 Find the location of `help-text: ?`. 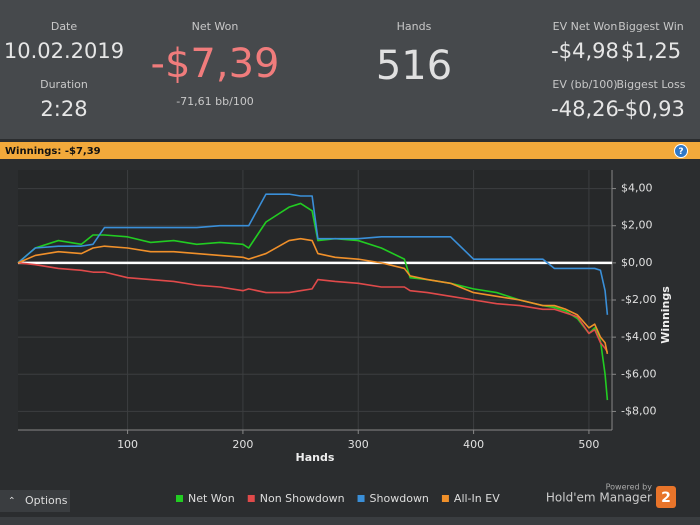

help-text: ? is located at coordinates (680, 152).